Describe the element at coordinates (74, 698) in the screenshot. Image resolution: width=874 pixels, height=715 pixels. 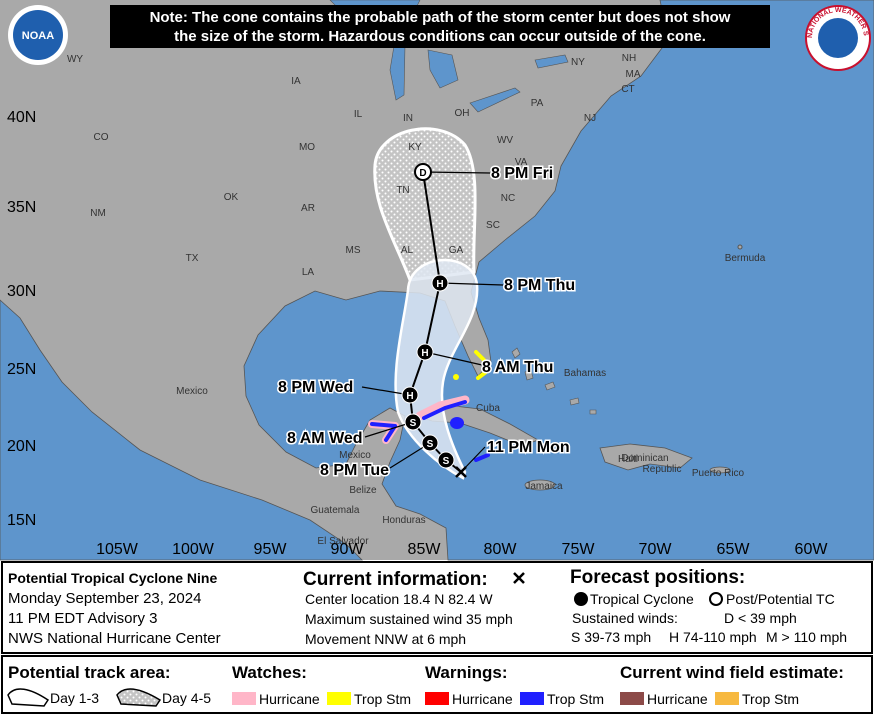
I see `track-area-key: Day 1-3` at that location.